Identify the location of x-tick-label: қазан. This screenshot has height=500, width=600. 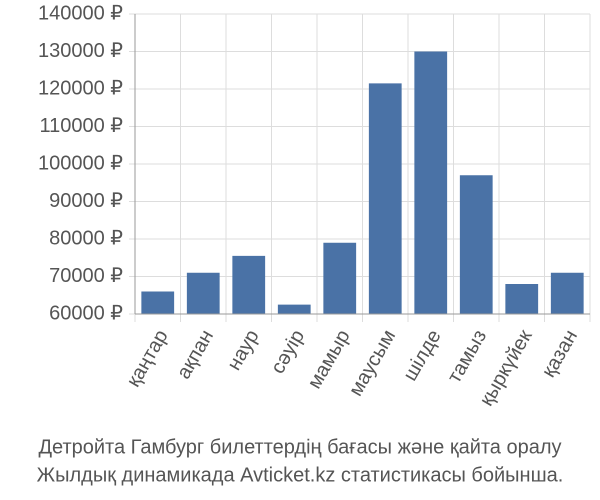
(560, 353).